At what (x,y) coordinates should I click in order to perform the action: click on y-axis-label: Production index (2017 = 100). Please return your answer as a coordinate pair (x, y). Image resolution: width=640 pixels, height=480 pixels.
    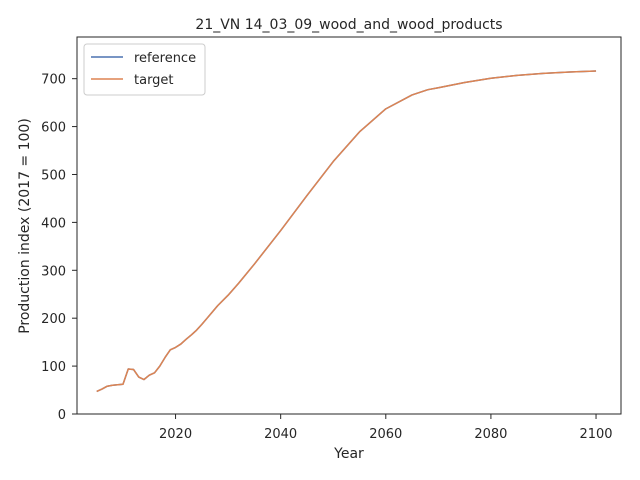
    Looking at the image, I should click on (25, 226).